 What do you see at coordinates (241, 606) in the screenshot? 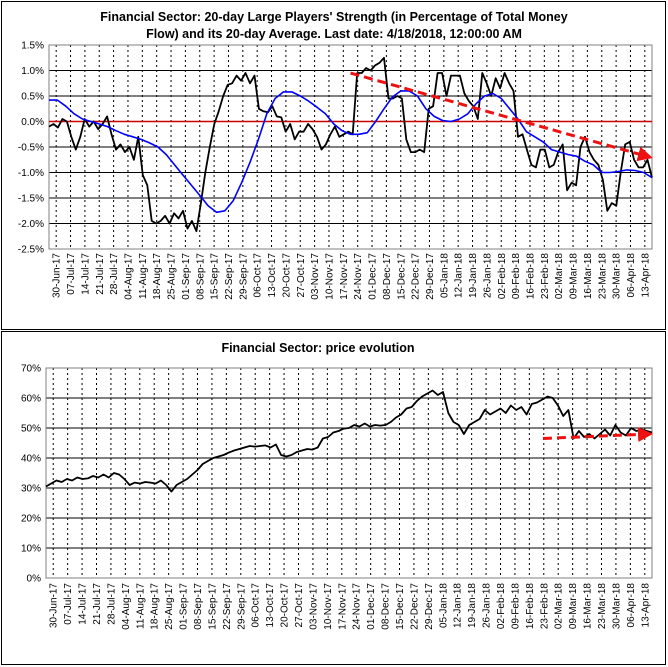
I see `price-x-tick-label: 29-Sep-17` at bounding box center [241, 606].